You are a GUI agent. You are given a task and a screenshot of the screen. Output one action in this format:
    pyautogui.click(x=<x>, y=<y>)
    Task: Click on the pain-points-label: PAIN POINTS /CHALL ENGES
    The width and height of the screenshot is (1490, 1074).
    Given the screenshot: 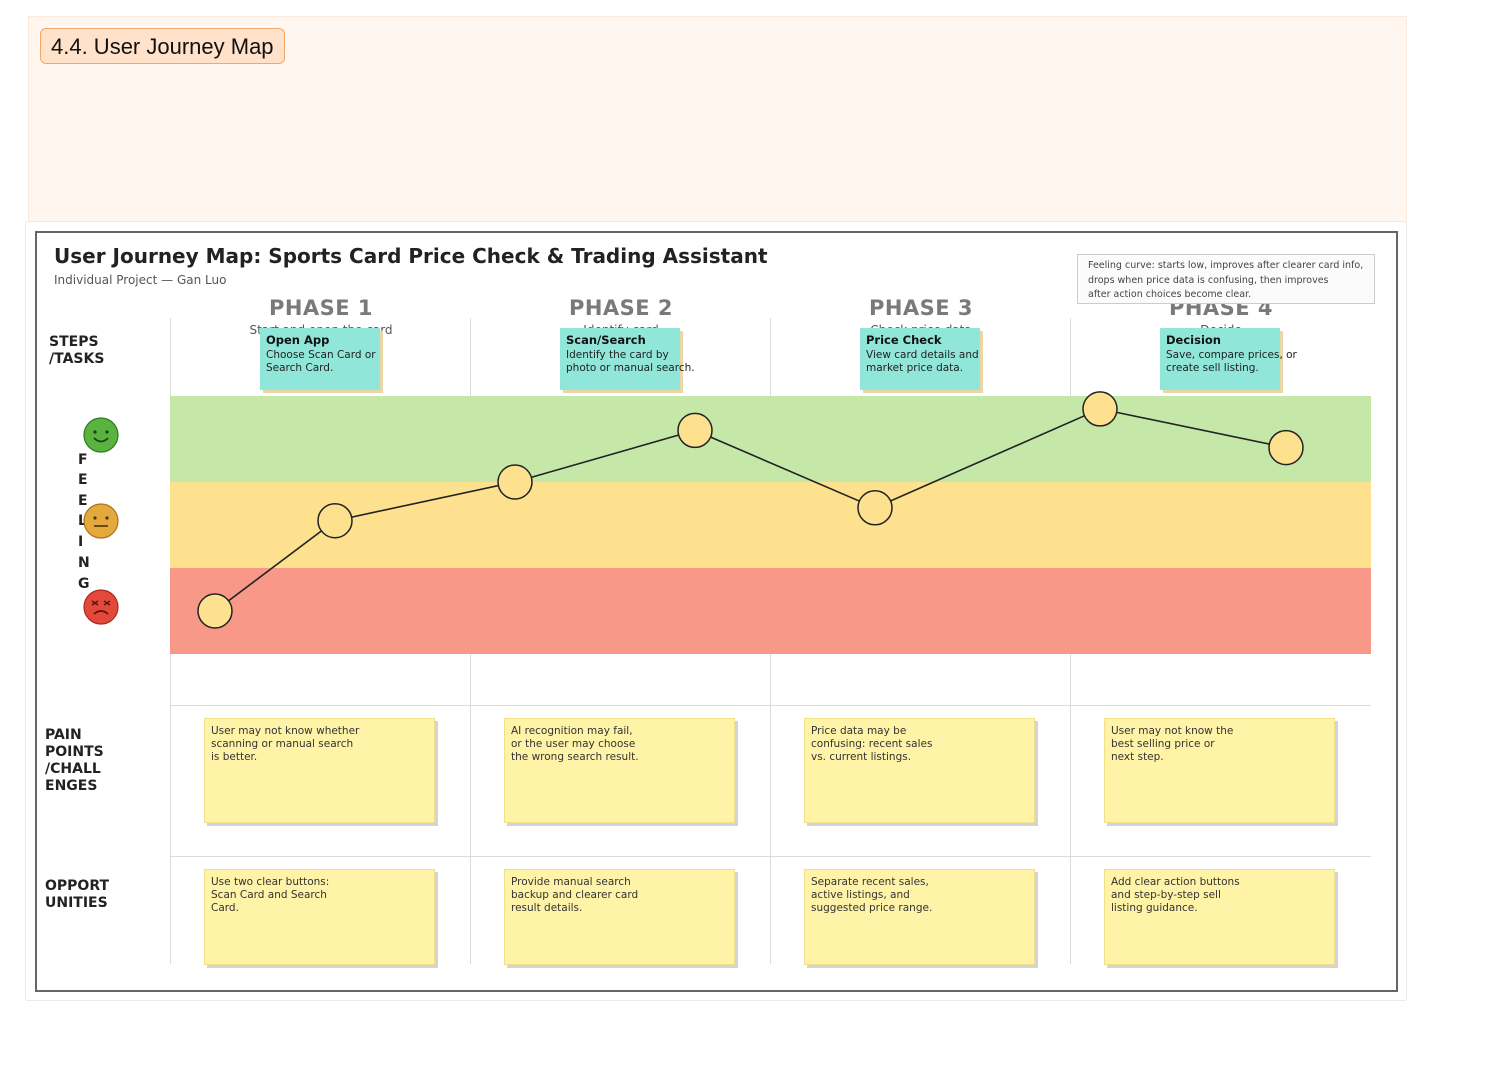 What is the action you would take?
    pyautogui.click(x=74, y=760)
    